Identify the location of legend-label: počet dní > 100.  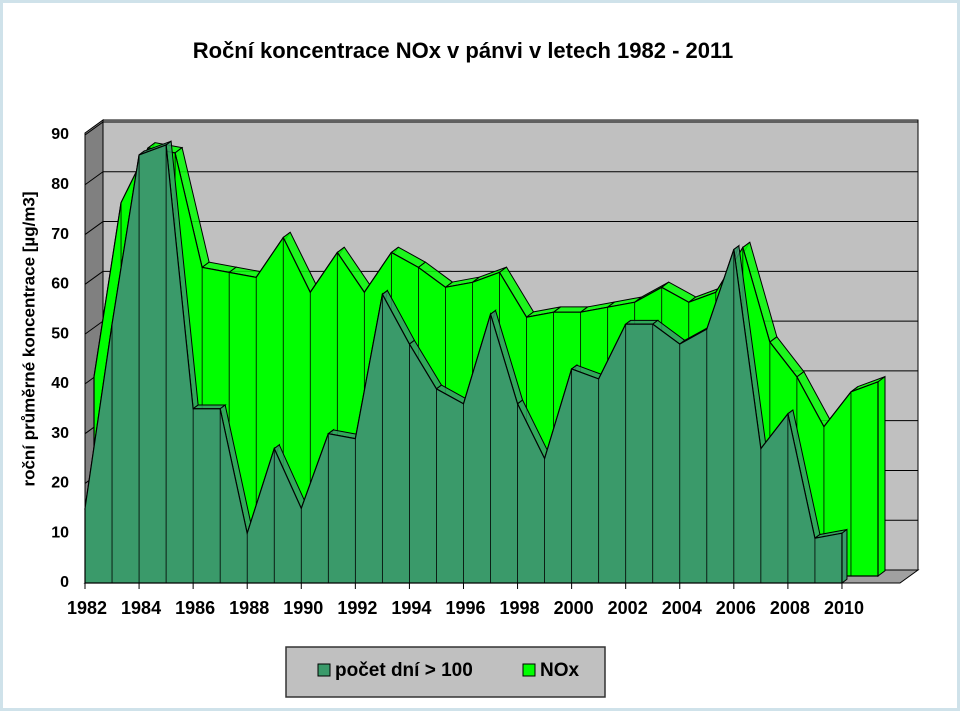
(404, 670).